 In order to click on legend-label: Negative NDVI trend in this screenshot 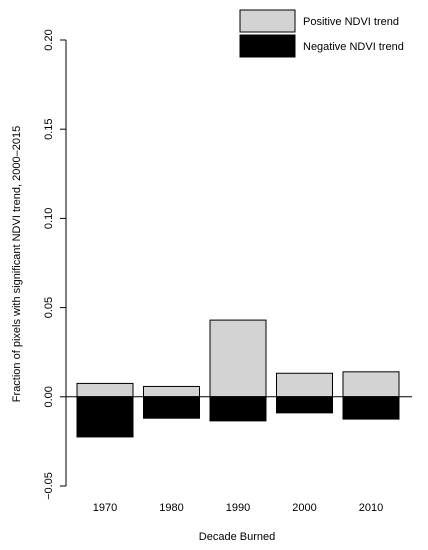, I will do `click(353, 47)`.